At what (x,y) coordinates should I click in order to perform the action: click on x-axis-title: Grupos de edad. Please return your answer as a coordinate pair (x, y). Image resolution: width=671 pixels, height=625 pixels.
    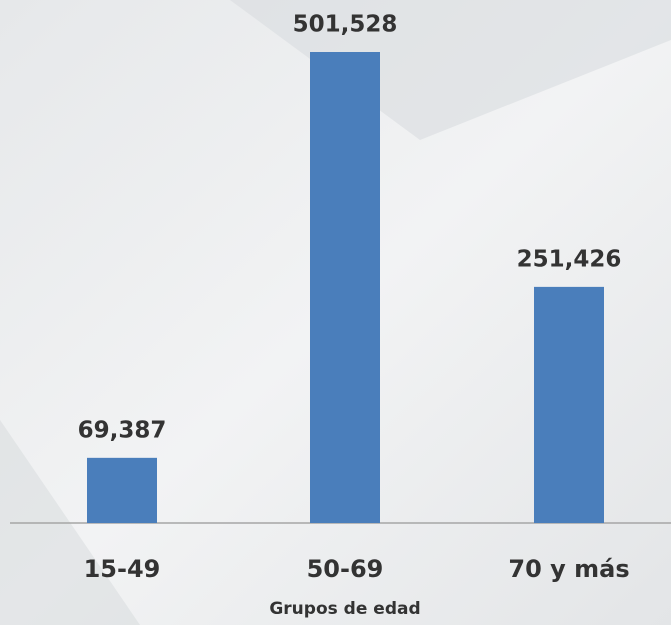
    Looking at the image, I should click on (344, 609).